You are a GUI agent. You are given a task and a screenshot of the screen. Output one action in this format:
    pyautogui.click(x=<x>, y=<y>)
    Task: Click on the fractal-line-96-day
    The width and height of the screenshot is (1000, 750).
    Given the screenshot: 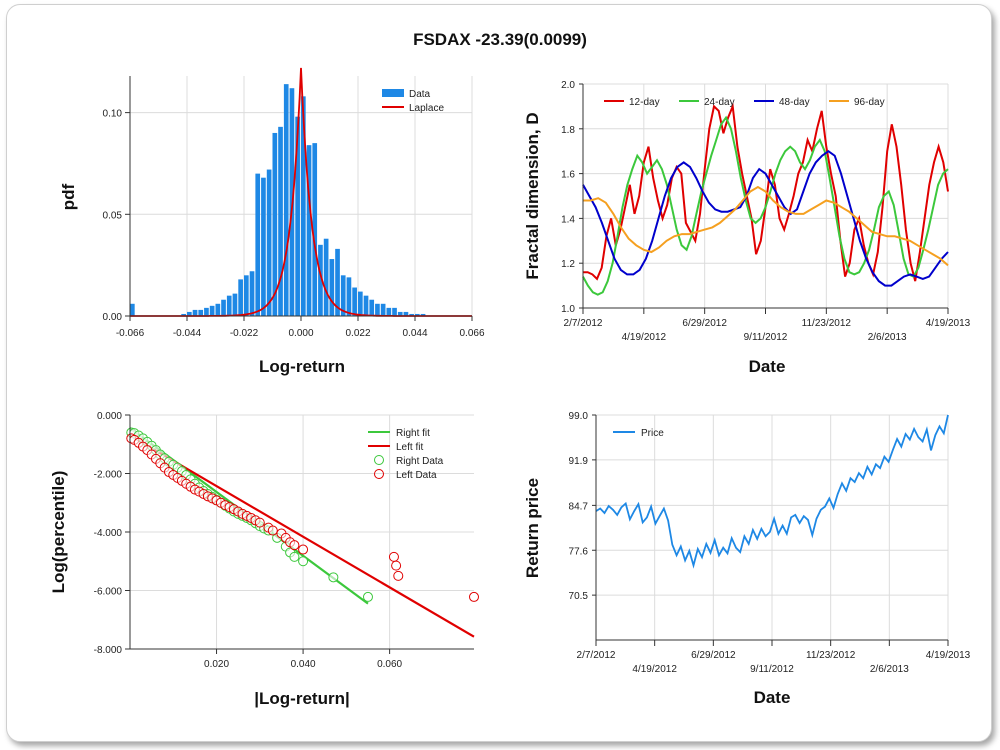 What is the action you would take?
    pyautogui.click(x=766, y=226)
    